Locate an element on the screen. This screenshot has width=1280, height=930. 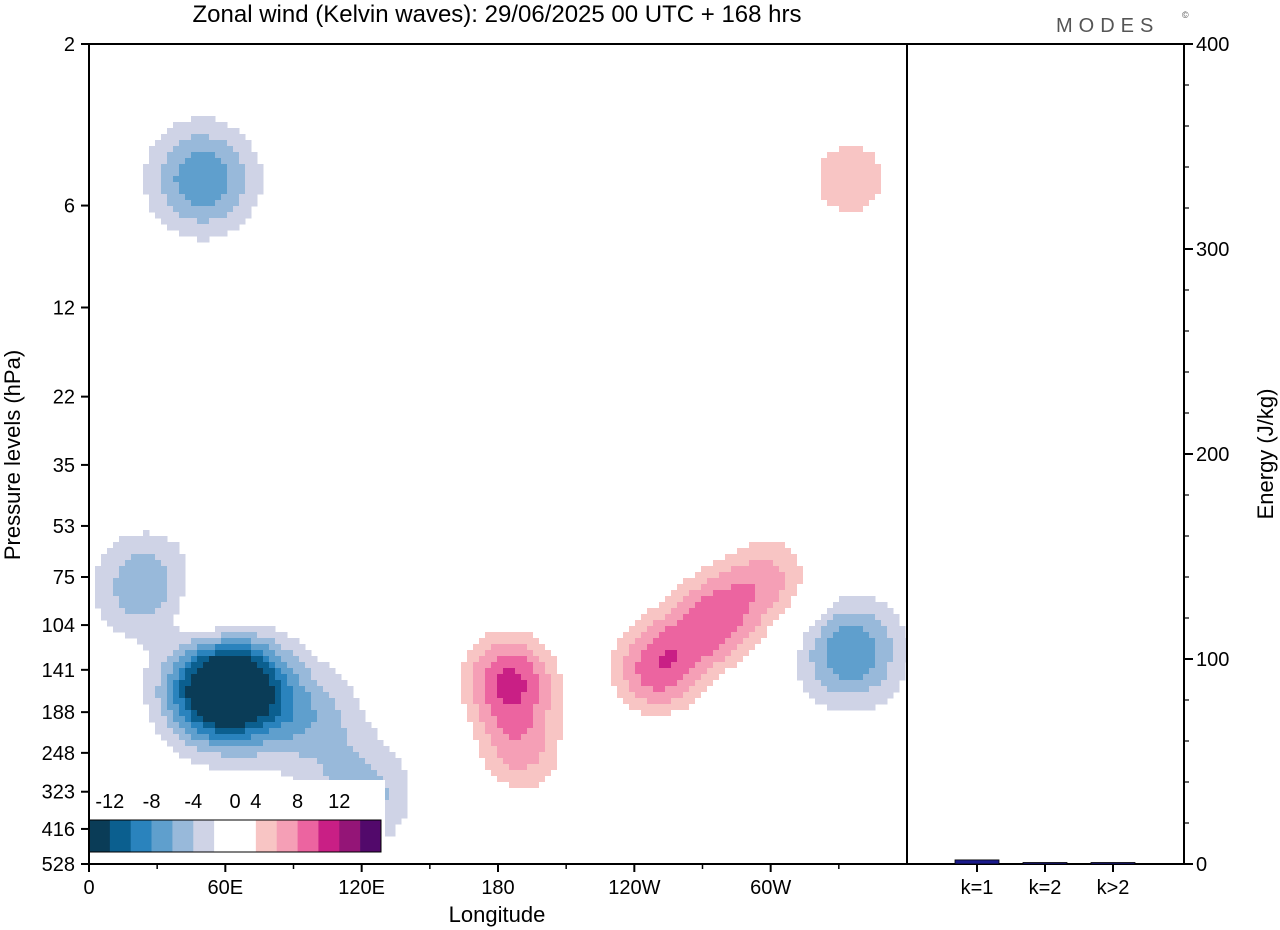
colorbar-label: -12 is located at coordinates (109, 802).